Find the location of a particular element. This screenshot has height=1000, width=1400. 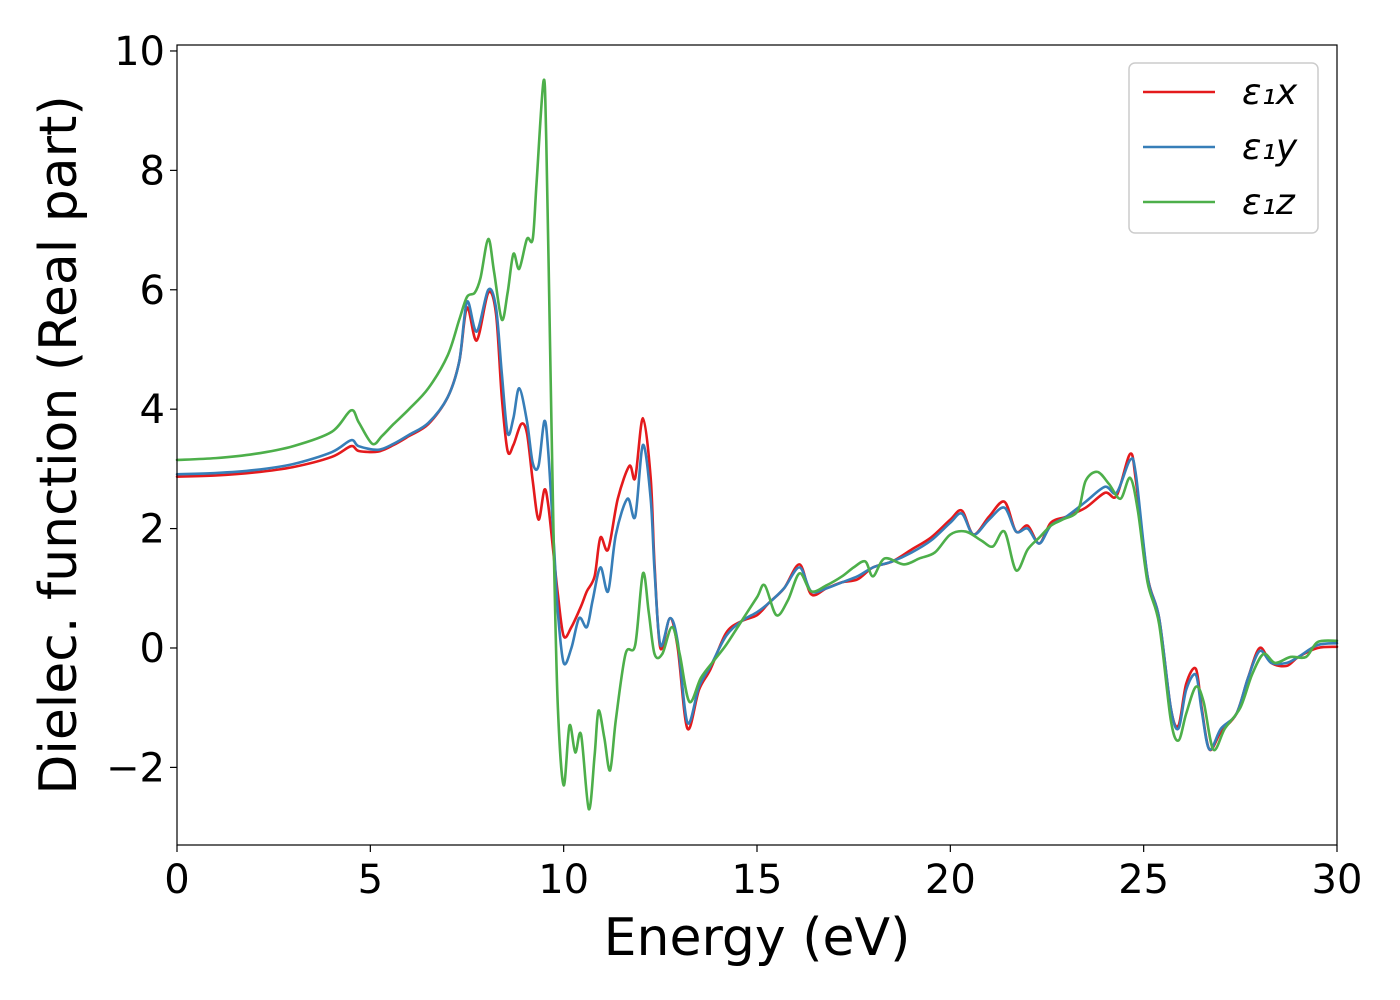

y-axis-ticks: −2 0 2 4 6 8 10 is located at coordinates (141, 410).